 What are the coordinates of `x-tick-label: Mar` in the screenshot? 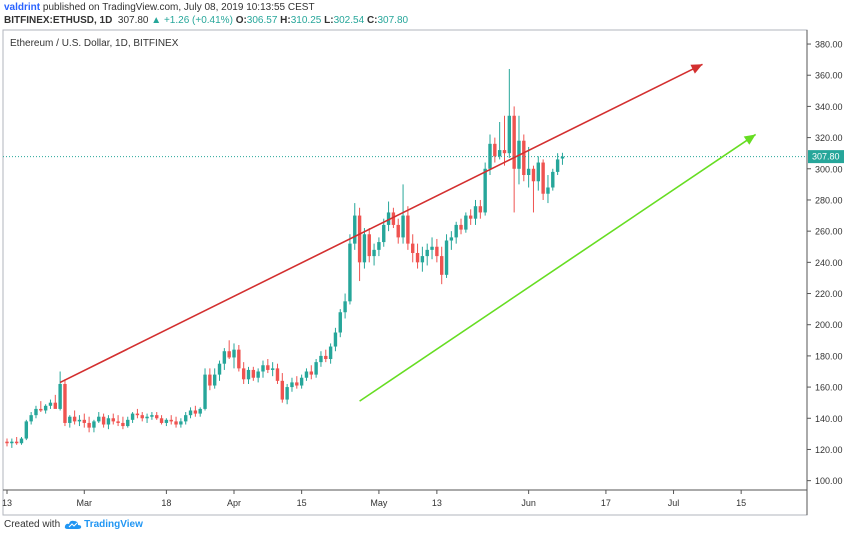 It's located at (85, 503).